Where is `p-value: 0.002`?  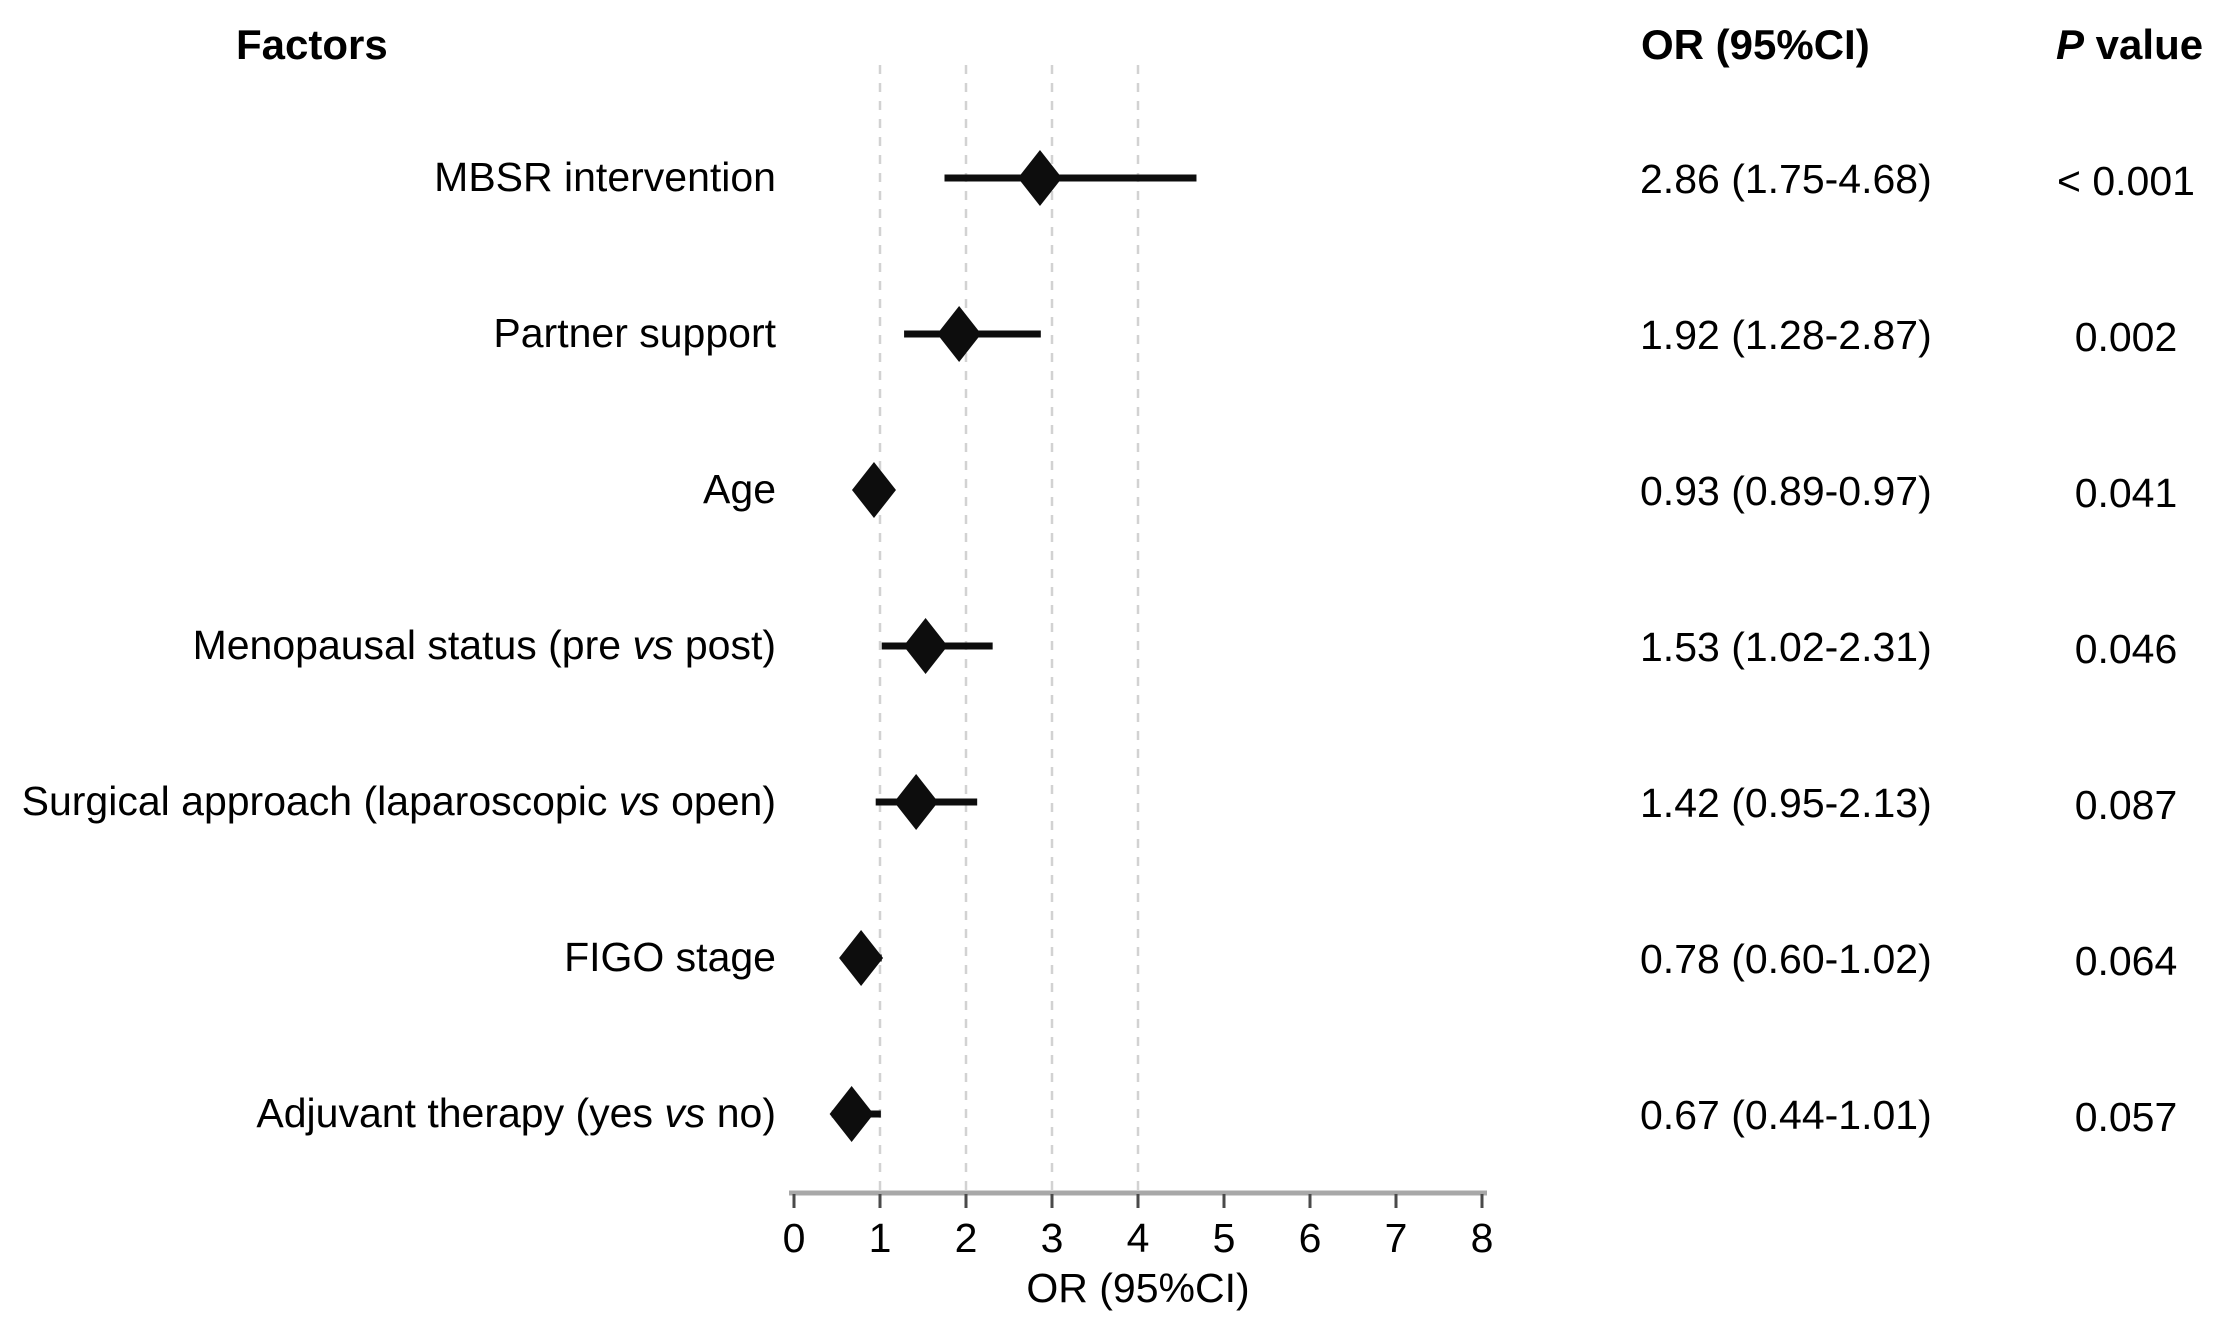 p-value: 0.002 is located at coordinates (2126, 337).